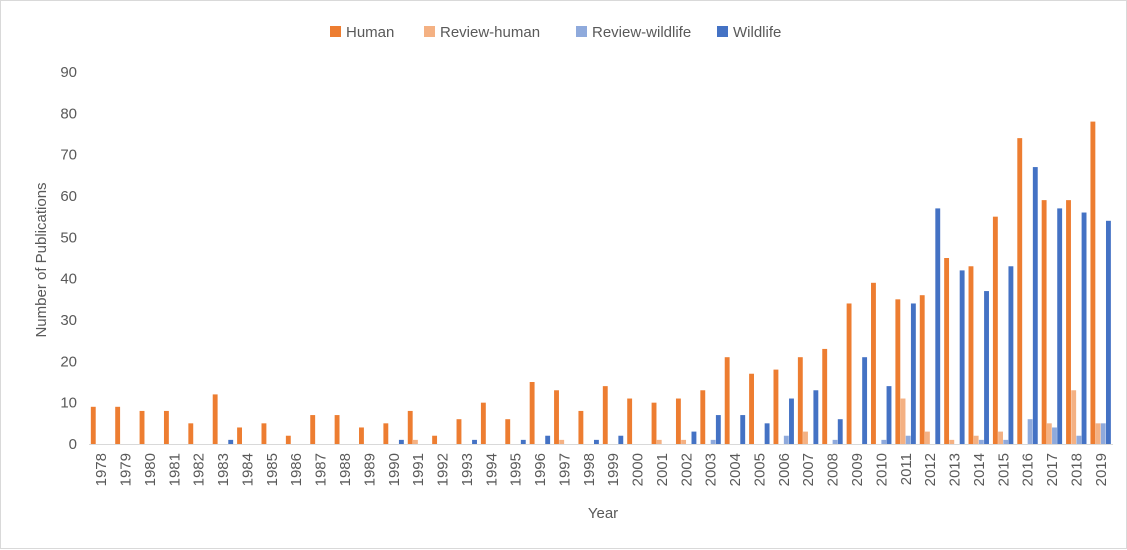 This screenshot has width=1127, height=550. Describe the element at coordinates (429, 31) in the screenshot. I see `legend-swatch-review-human` at that location.